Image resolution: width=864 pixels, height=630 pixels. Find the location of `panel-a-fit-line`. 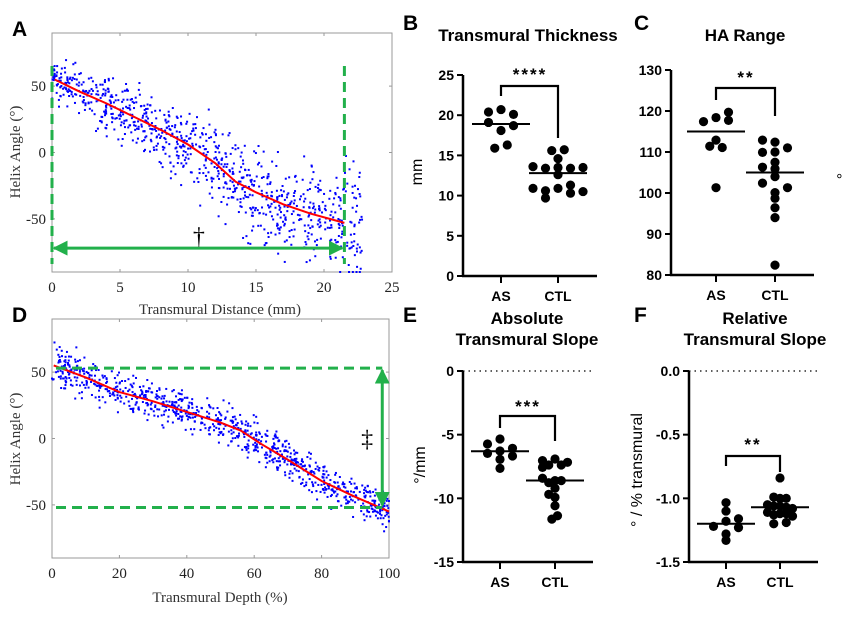

panel-a-fit-line is located at coordinates (199, 151).